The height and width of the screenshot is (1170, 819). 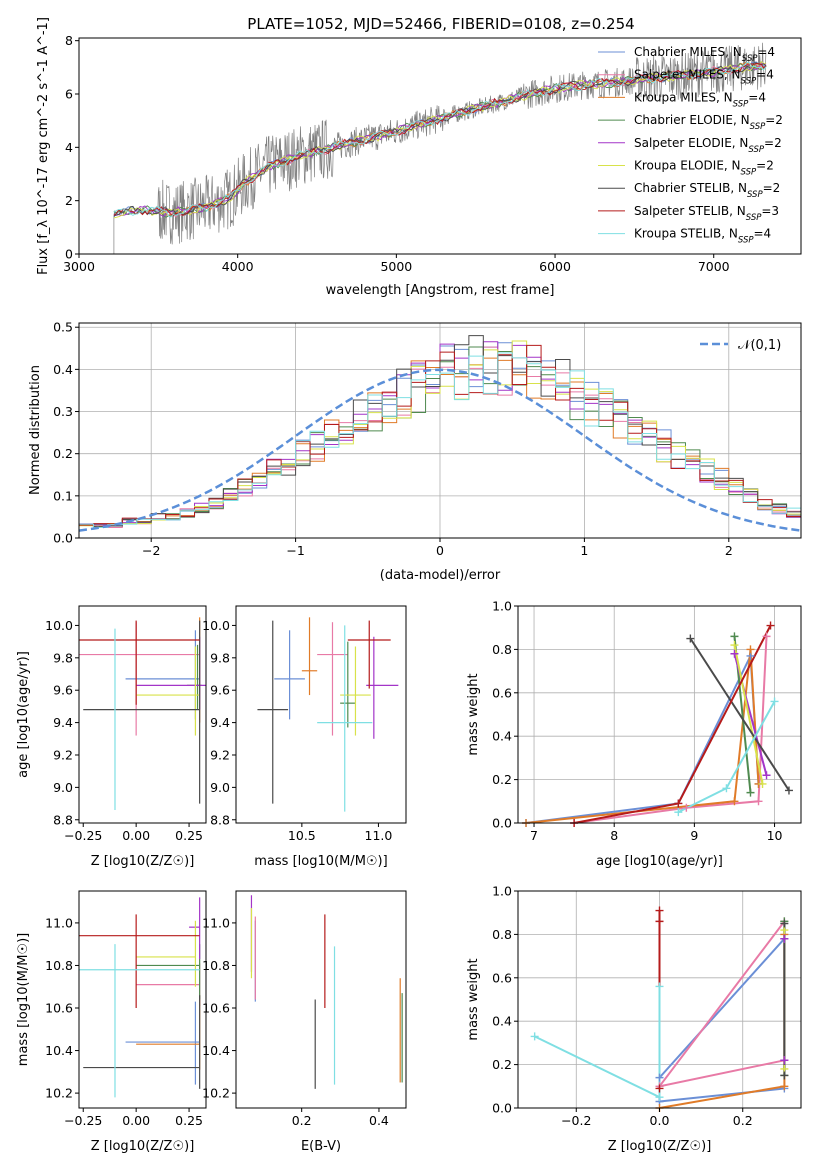 What do you see at coordinates (69, 94) in the screenshot?
I see `y-tick-label: 6` at bounding box center [69, 94].